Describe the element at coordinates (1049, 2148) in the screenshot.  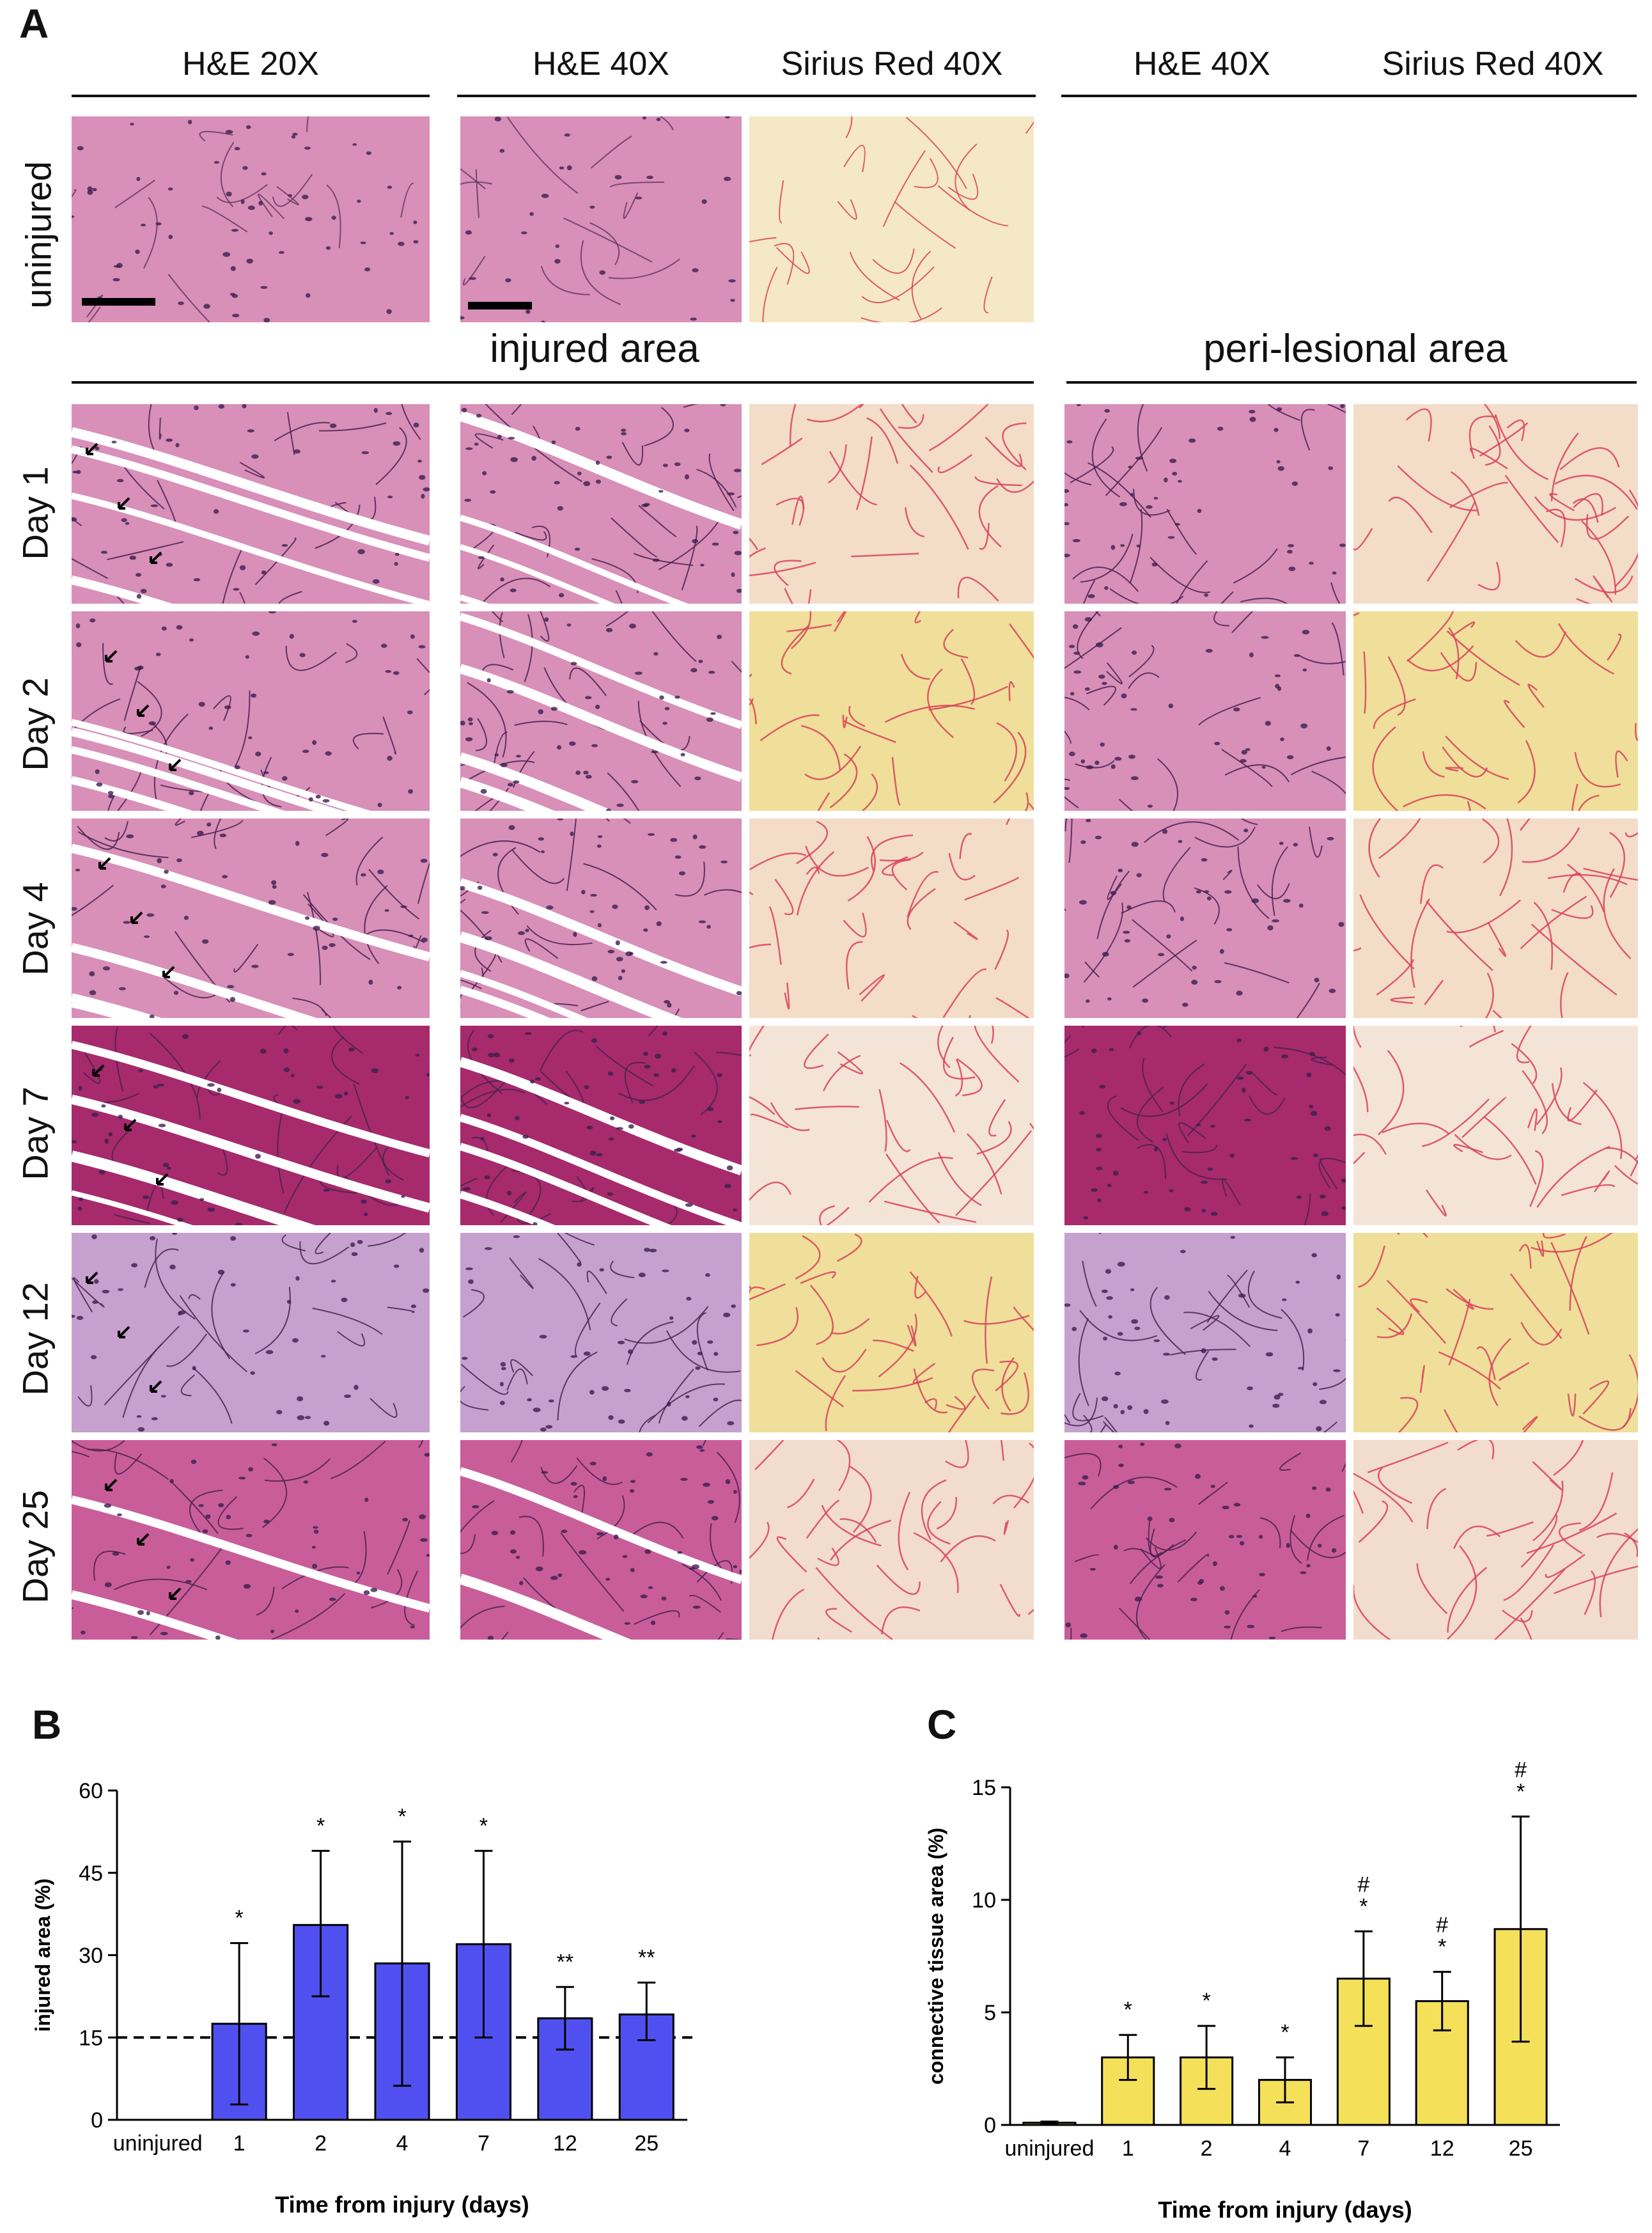
I see `chart-c-x-tick-label: uninjured` at that location.